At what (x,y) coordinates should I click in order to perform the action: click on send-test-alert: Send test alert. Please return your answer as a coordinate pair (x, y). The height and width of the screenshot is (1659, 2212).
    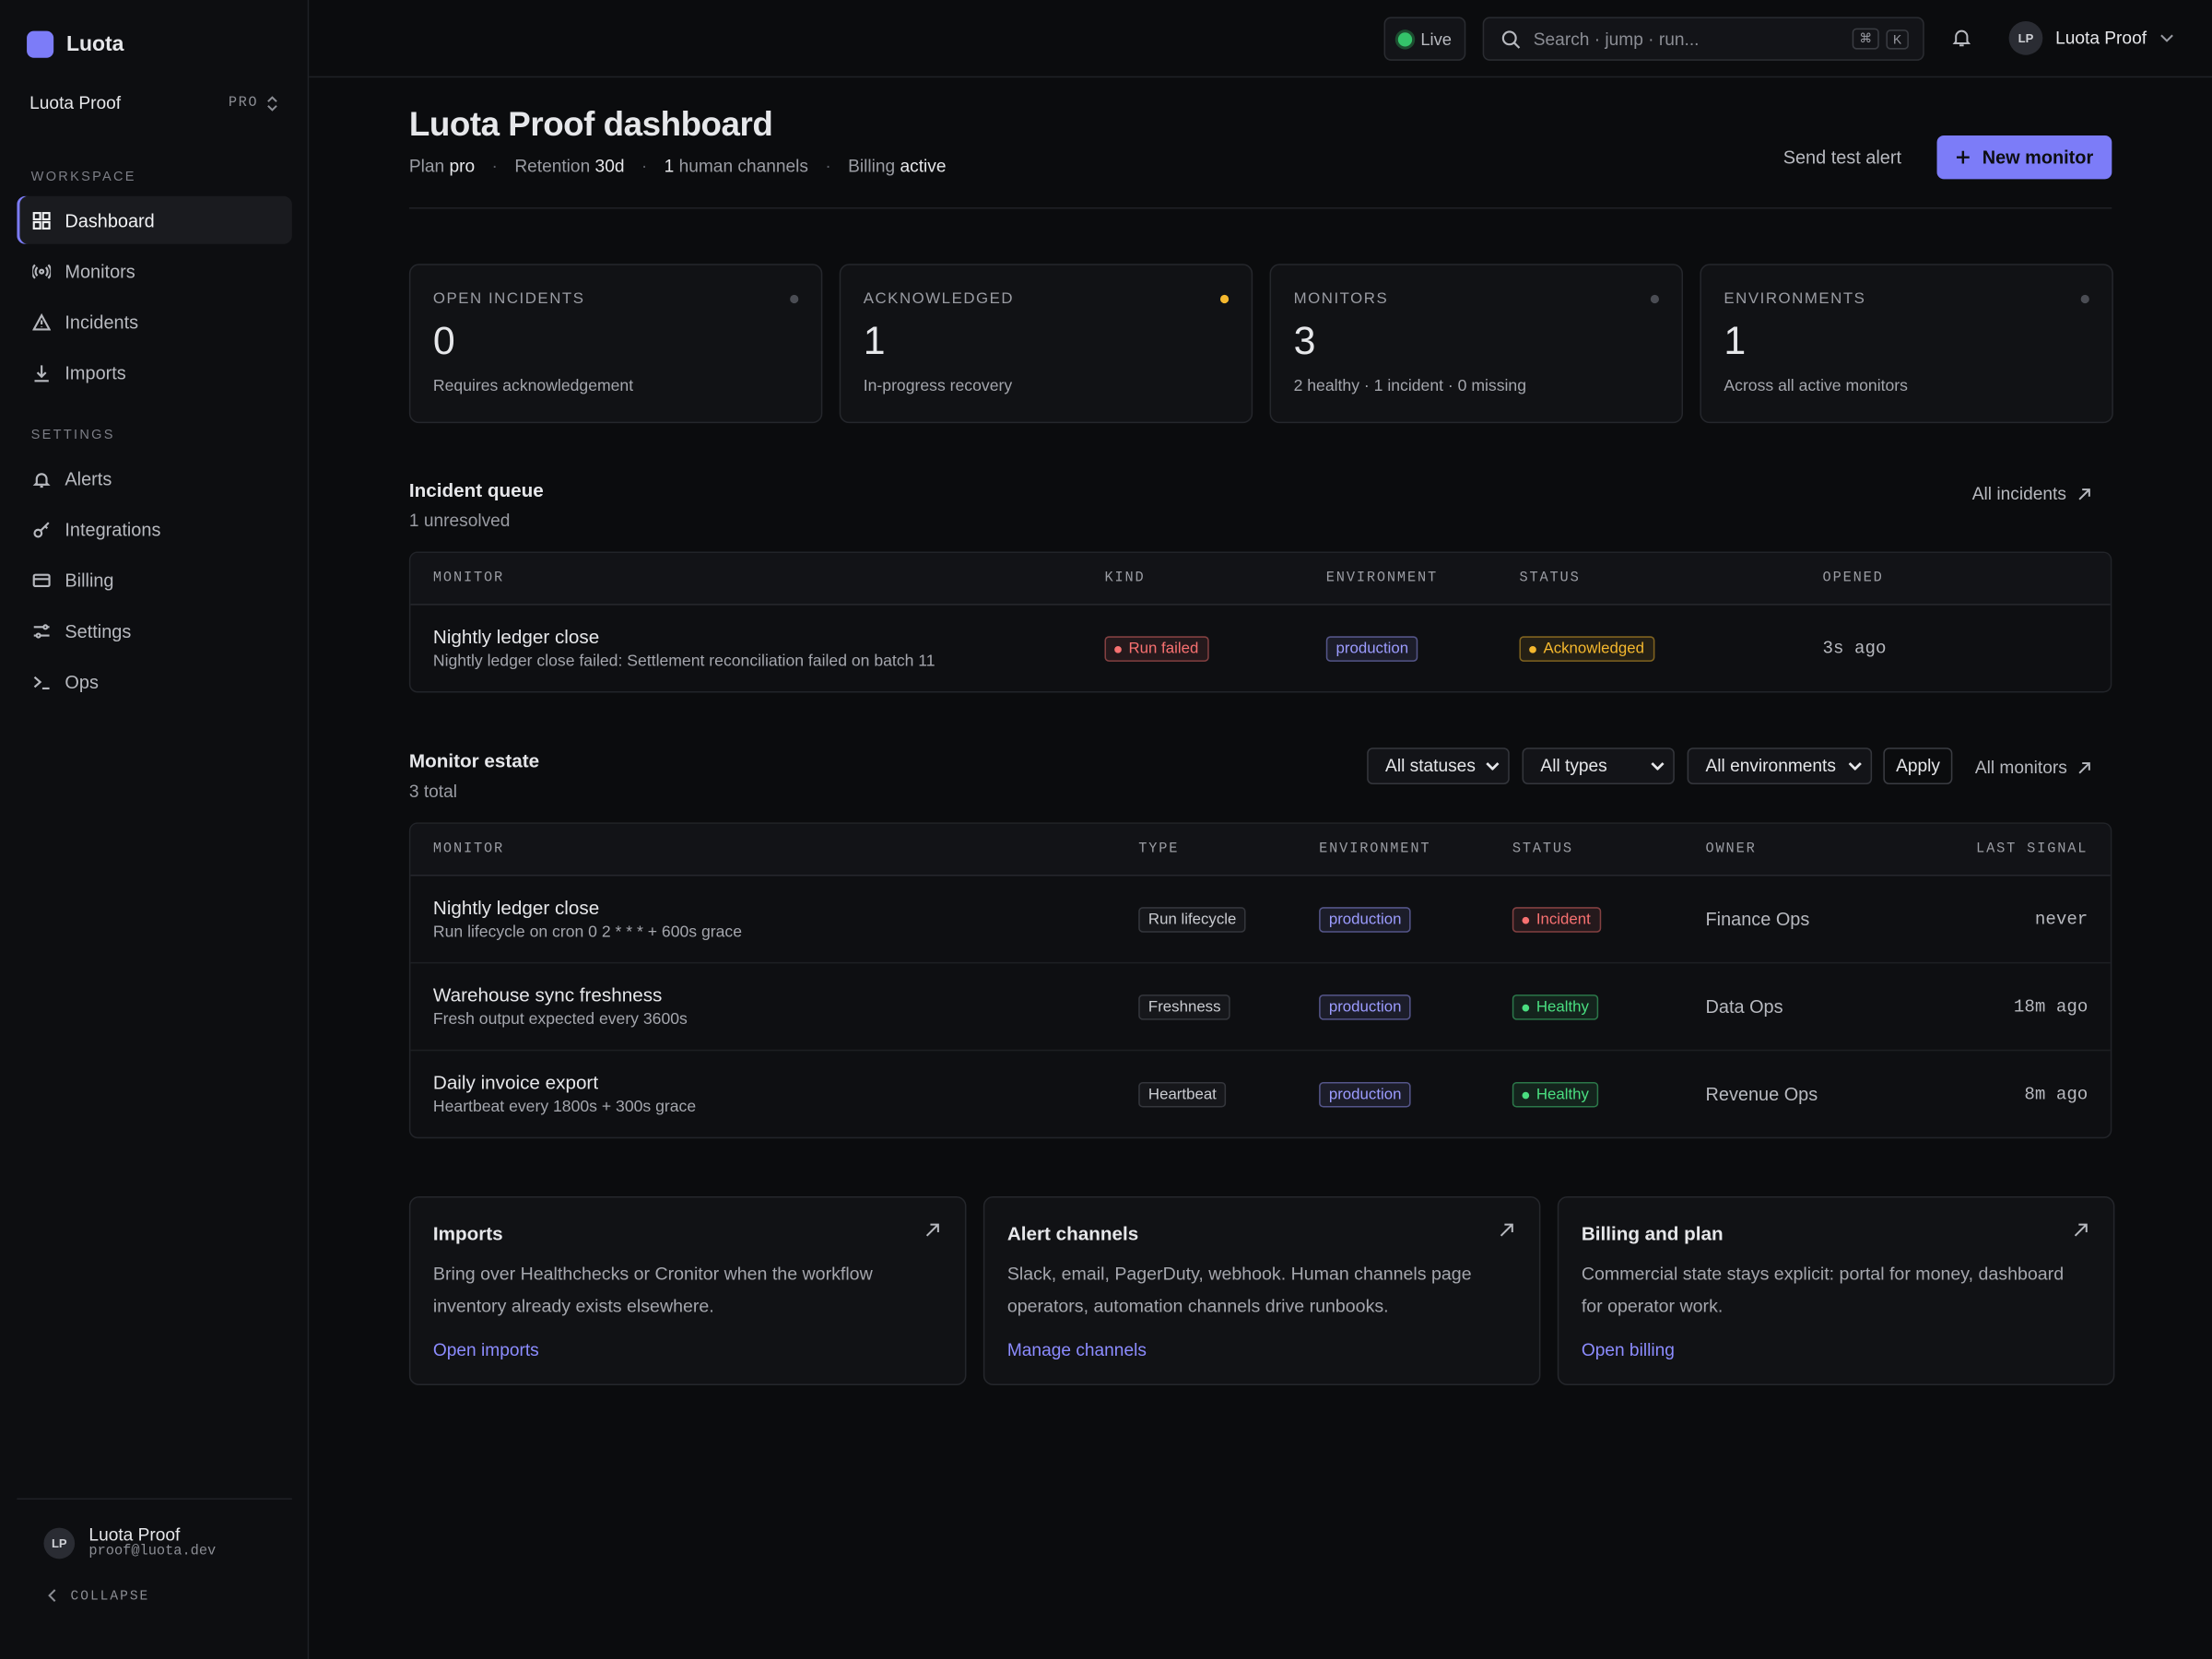
    Looking at the image, I should click on (1842, 158).